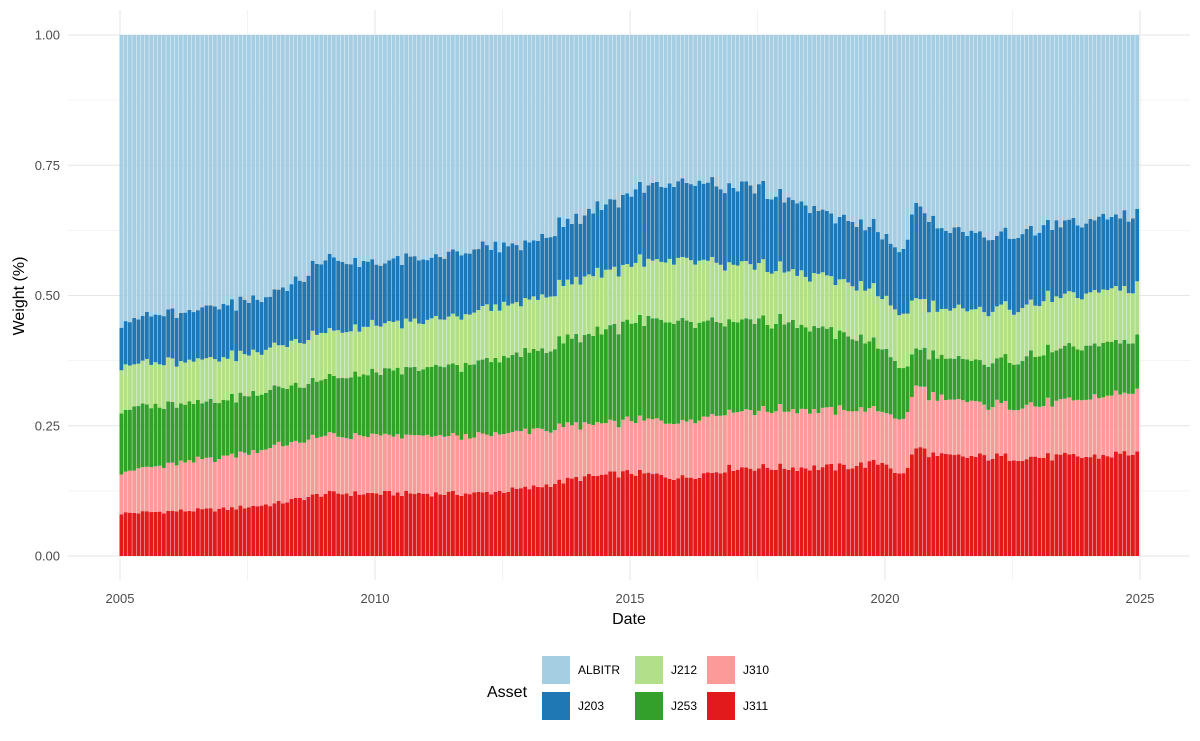 Image resolution: width=1200 pixels, height=741 pixels. What do you see at coordinates (684, 706) in the screenshot?
I see `legend-label-j253: J253` at bounding box center [684, 706].